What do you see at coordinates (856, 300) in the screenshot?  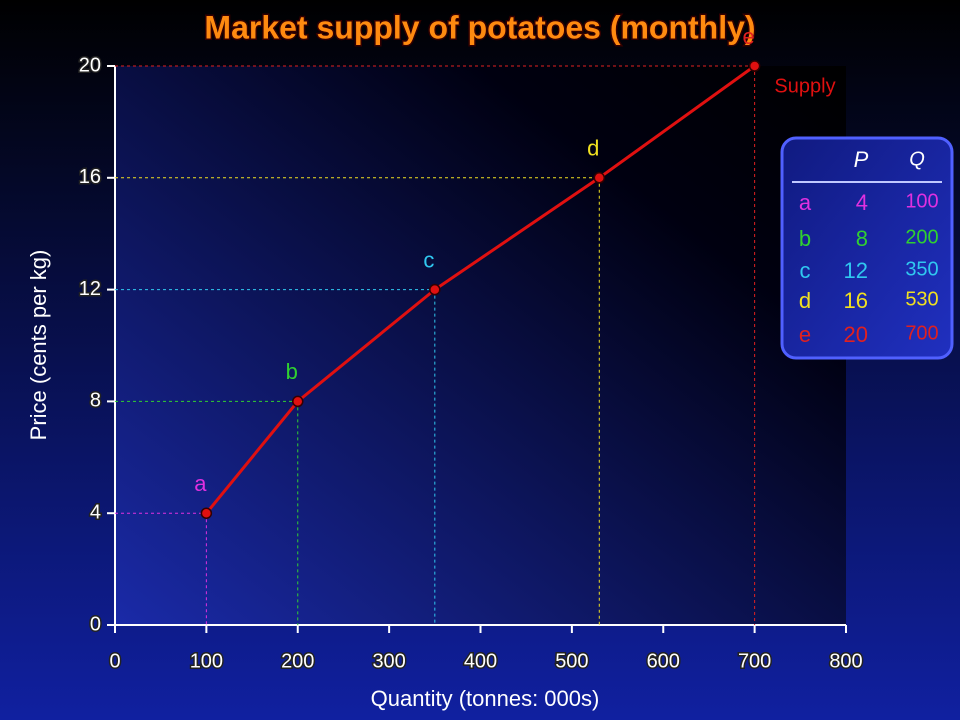 I see `table-price: 16` at bounding box center [856, 300].